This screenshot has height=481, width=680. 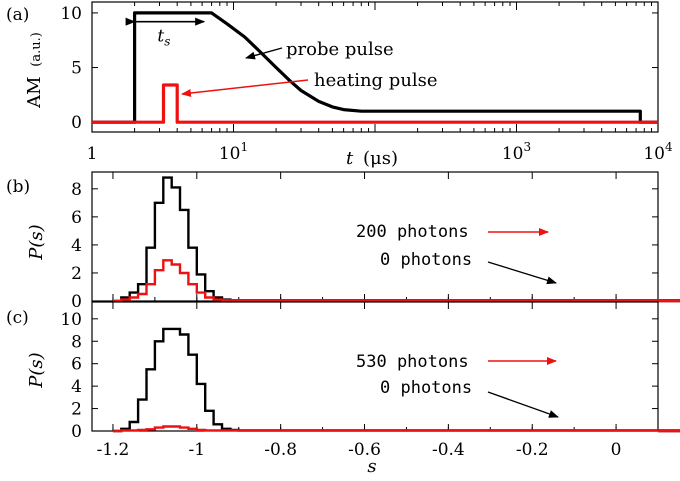 What do you see at coordinates (76, 218) in the screenshot?
I see `b-ytick-label: 6` at bounding box center [76, 218].